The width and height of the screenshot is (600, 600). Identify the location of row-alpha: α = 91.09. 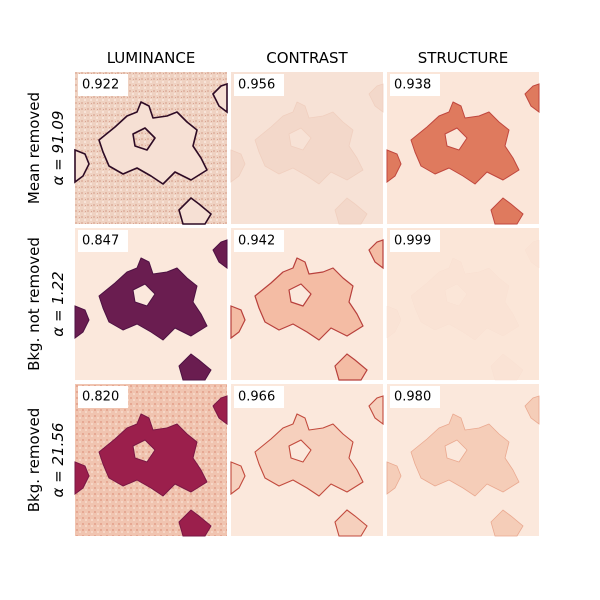
(58, 148).